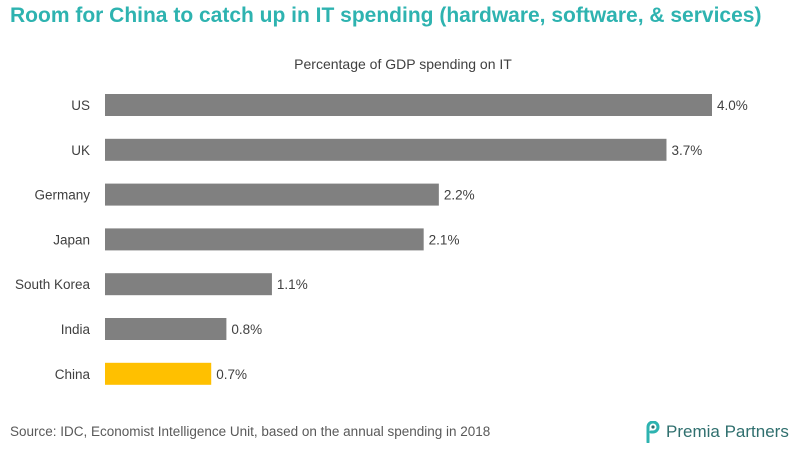  I want to click on category-label-germany: Germany, so click(62, 195).